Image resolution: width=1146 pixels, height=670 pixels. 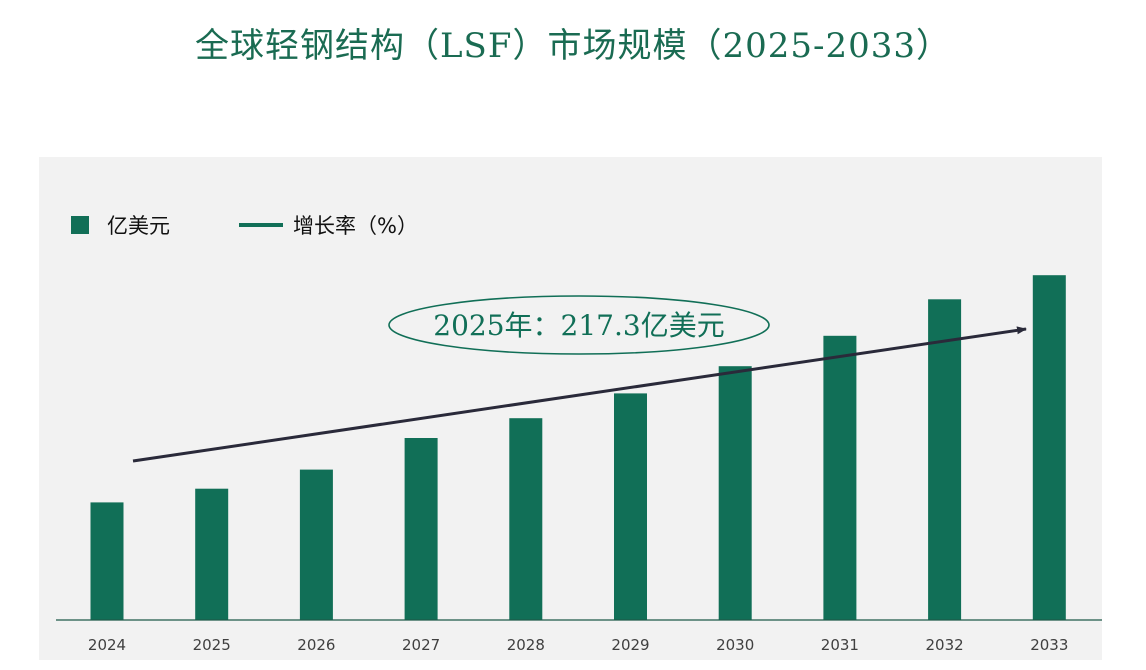 I want to click on x-axis-ticks: 2024 2025 2026 2027 2028 2029 2030 2031 2032 2033, so click(x=578, y=645).